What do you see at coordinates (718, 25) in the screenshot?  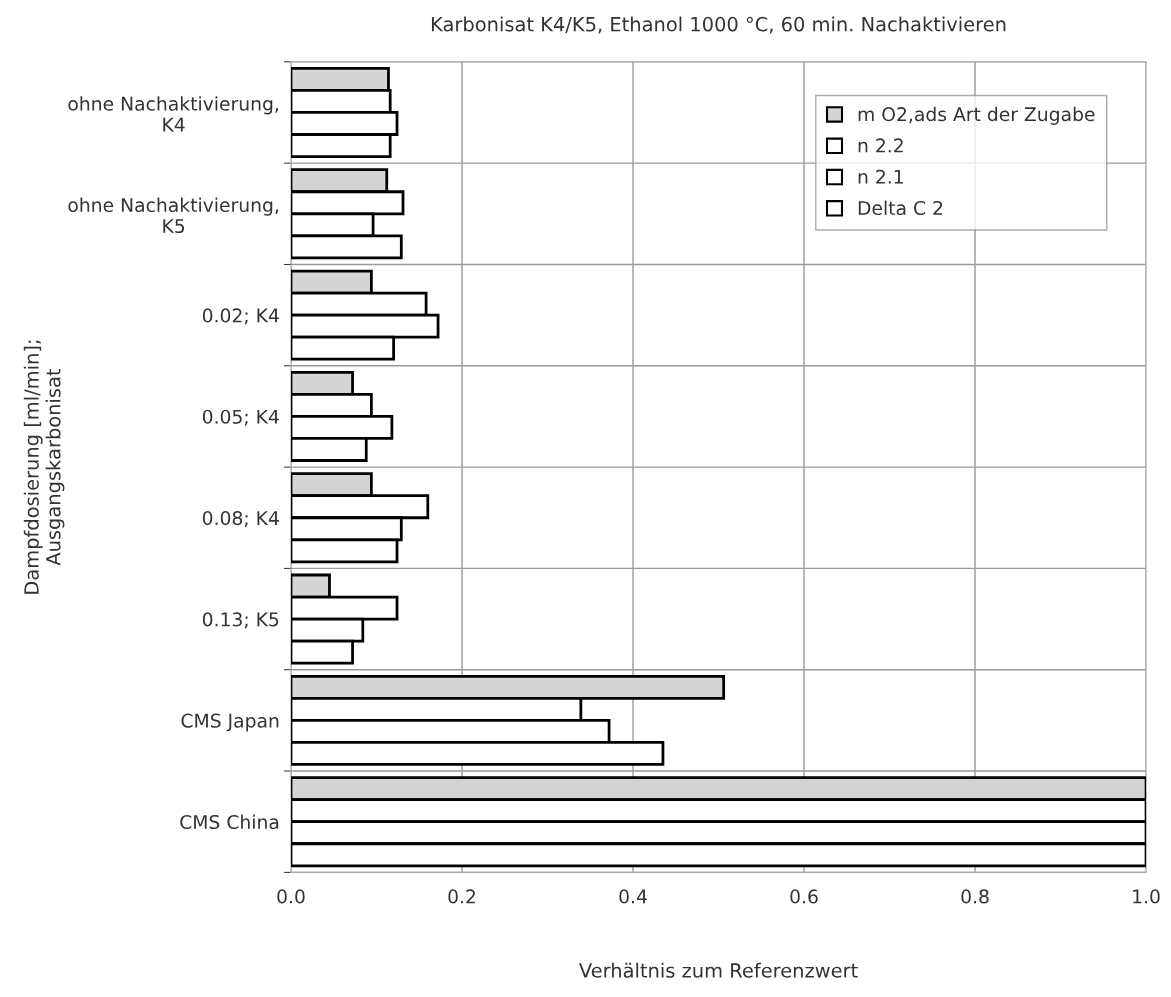 I see `chart-title: Karbonisat K4/K5, Ethanol 1000 °C, 60 min. Nachaktivieren` at bounding box center [718, 25].